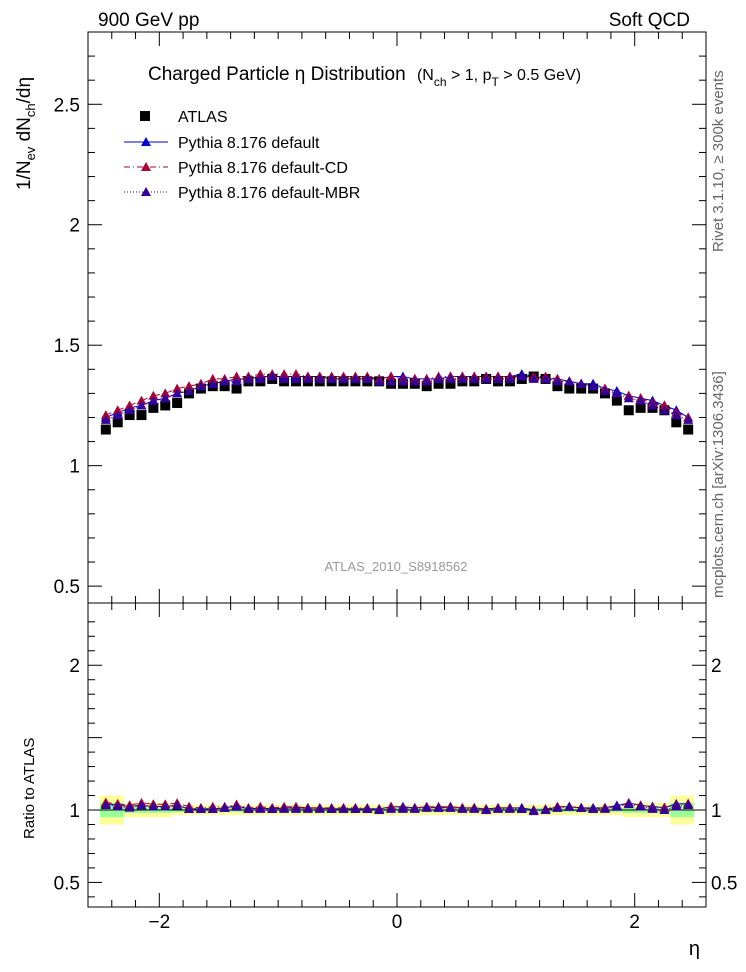  What do you see at coordinates (74, 666) in the screenshot?
I see `ratio-y-tick-label-left: 2` at bounding box center [74, 666].